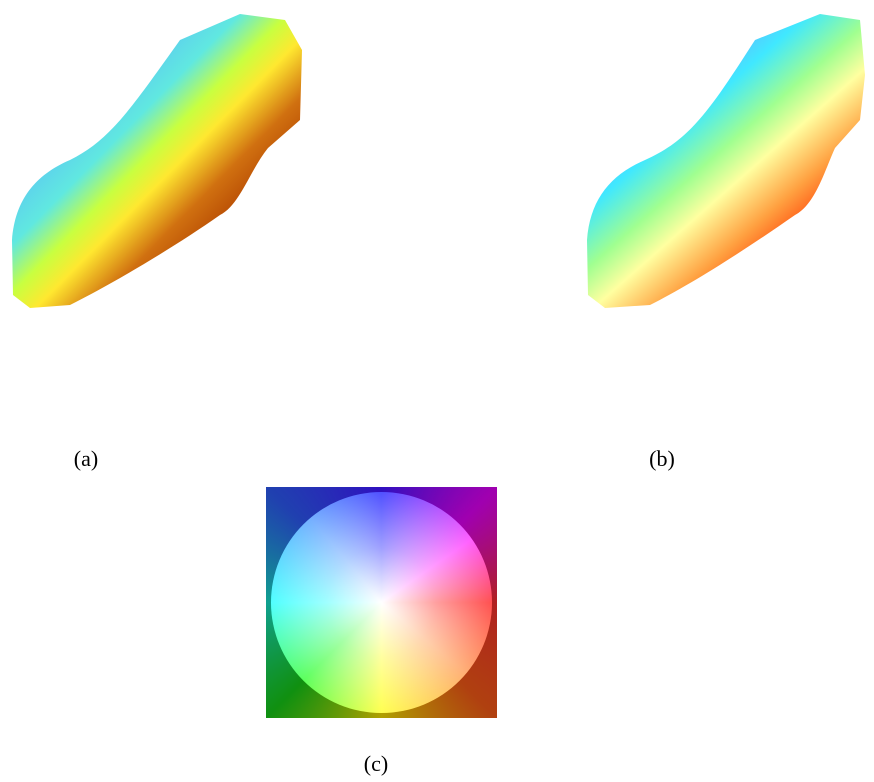  What do you see at coordinates (726, 161) in the screenshot?
I see `render-b` at bounding box center [726, 161].